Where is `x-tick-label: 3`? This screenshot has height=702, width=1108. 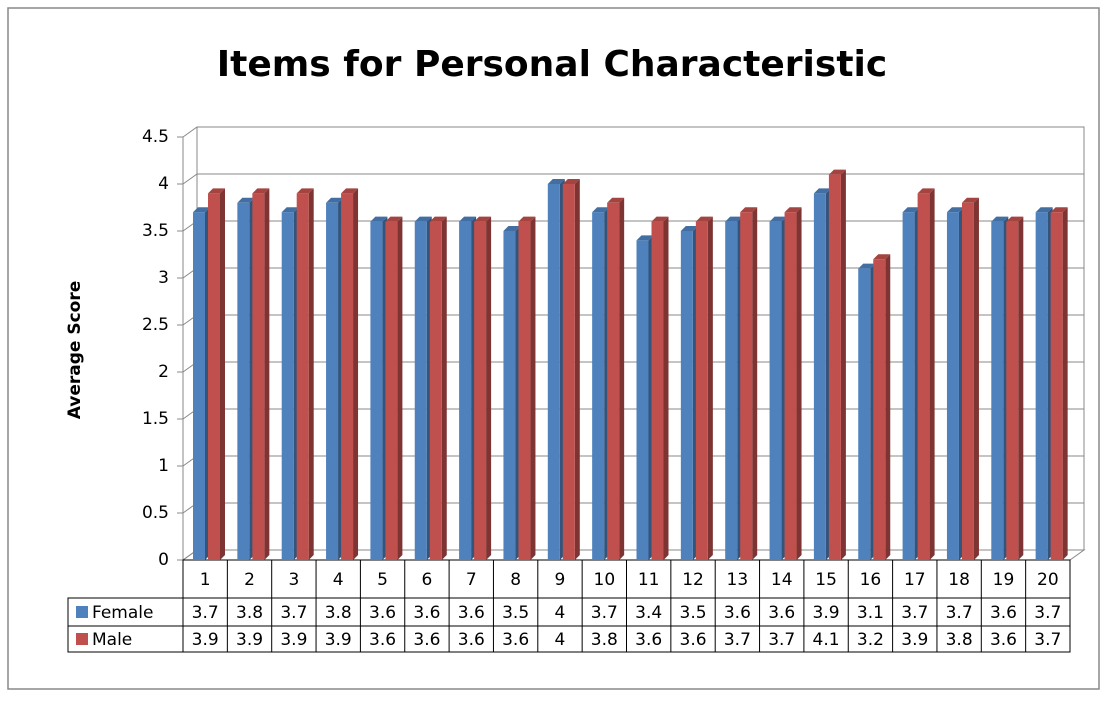 x-tick-label: 3 is located at coordinates (293, 580).